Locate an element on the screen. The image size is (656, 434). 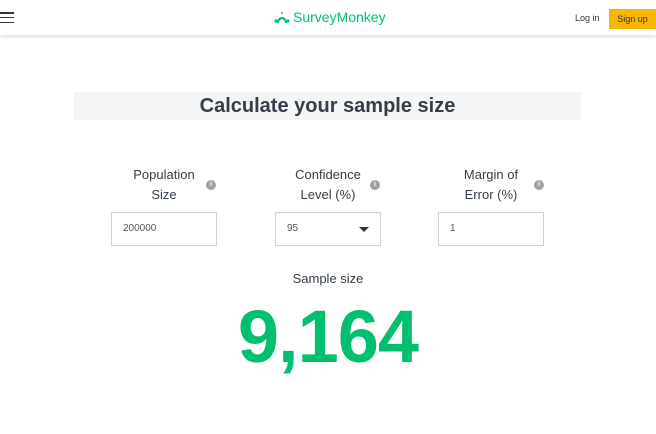
sample-size-value: 9,164 is located at coordinates (328, 336).